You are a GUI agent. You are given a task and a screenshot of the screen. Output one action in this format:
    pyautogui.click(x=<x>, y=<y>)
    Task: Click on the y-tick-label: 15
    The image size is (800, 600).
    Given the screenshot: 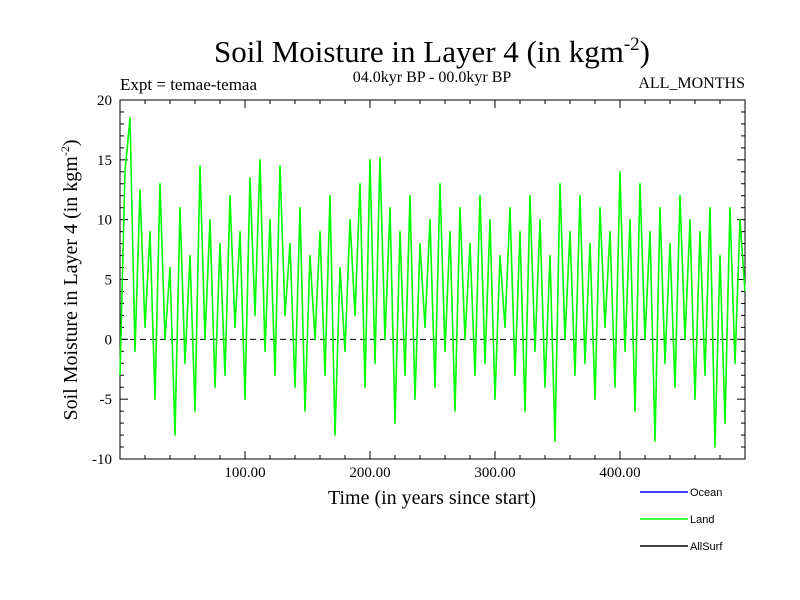 What is the action you would take?
    pyautogui.click(x=104, y=161)
    